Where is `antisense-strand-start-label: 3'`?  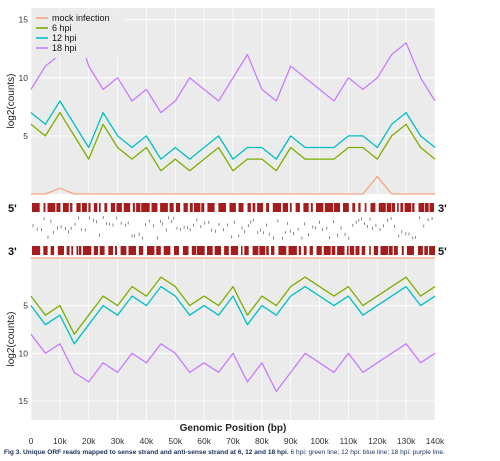 antisense-strand-start-label: 3' is located at coordinates (12, 252).